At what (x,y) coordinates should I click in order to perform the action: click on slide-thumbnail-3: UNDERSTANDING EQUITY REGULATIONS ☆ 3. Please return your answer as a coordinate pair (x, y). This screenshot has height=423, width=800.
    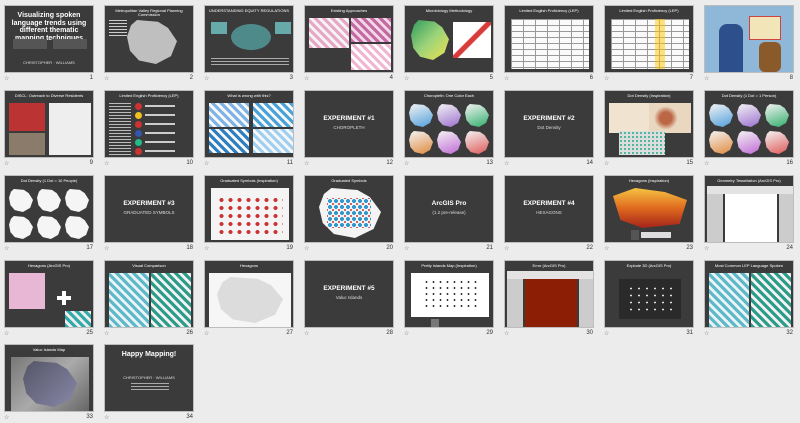
    Looking at the image, I should click on (248, 43).